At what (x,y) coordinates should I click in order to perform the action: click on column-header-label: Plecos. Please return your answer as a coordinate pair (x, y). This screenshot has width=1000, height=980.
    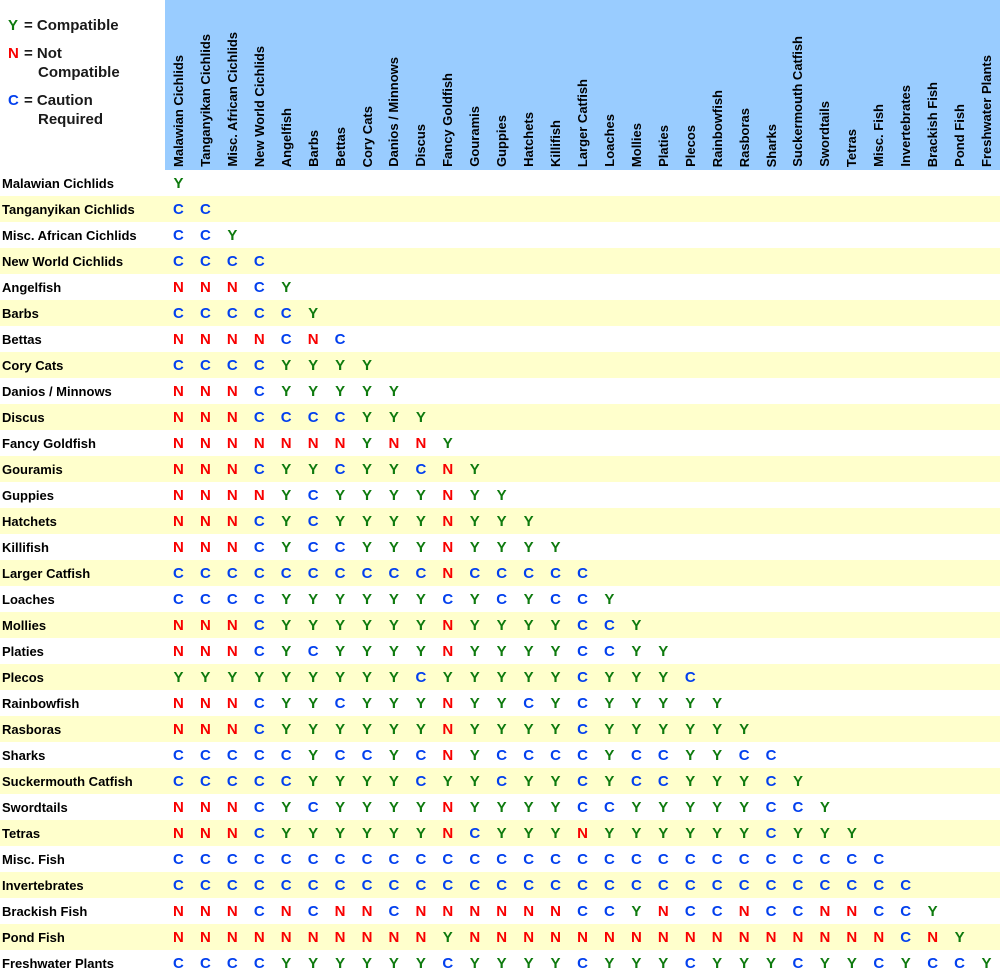
    Looking at the image, I should click on (690, 146).